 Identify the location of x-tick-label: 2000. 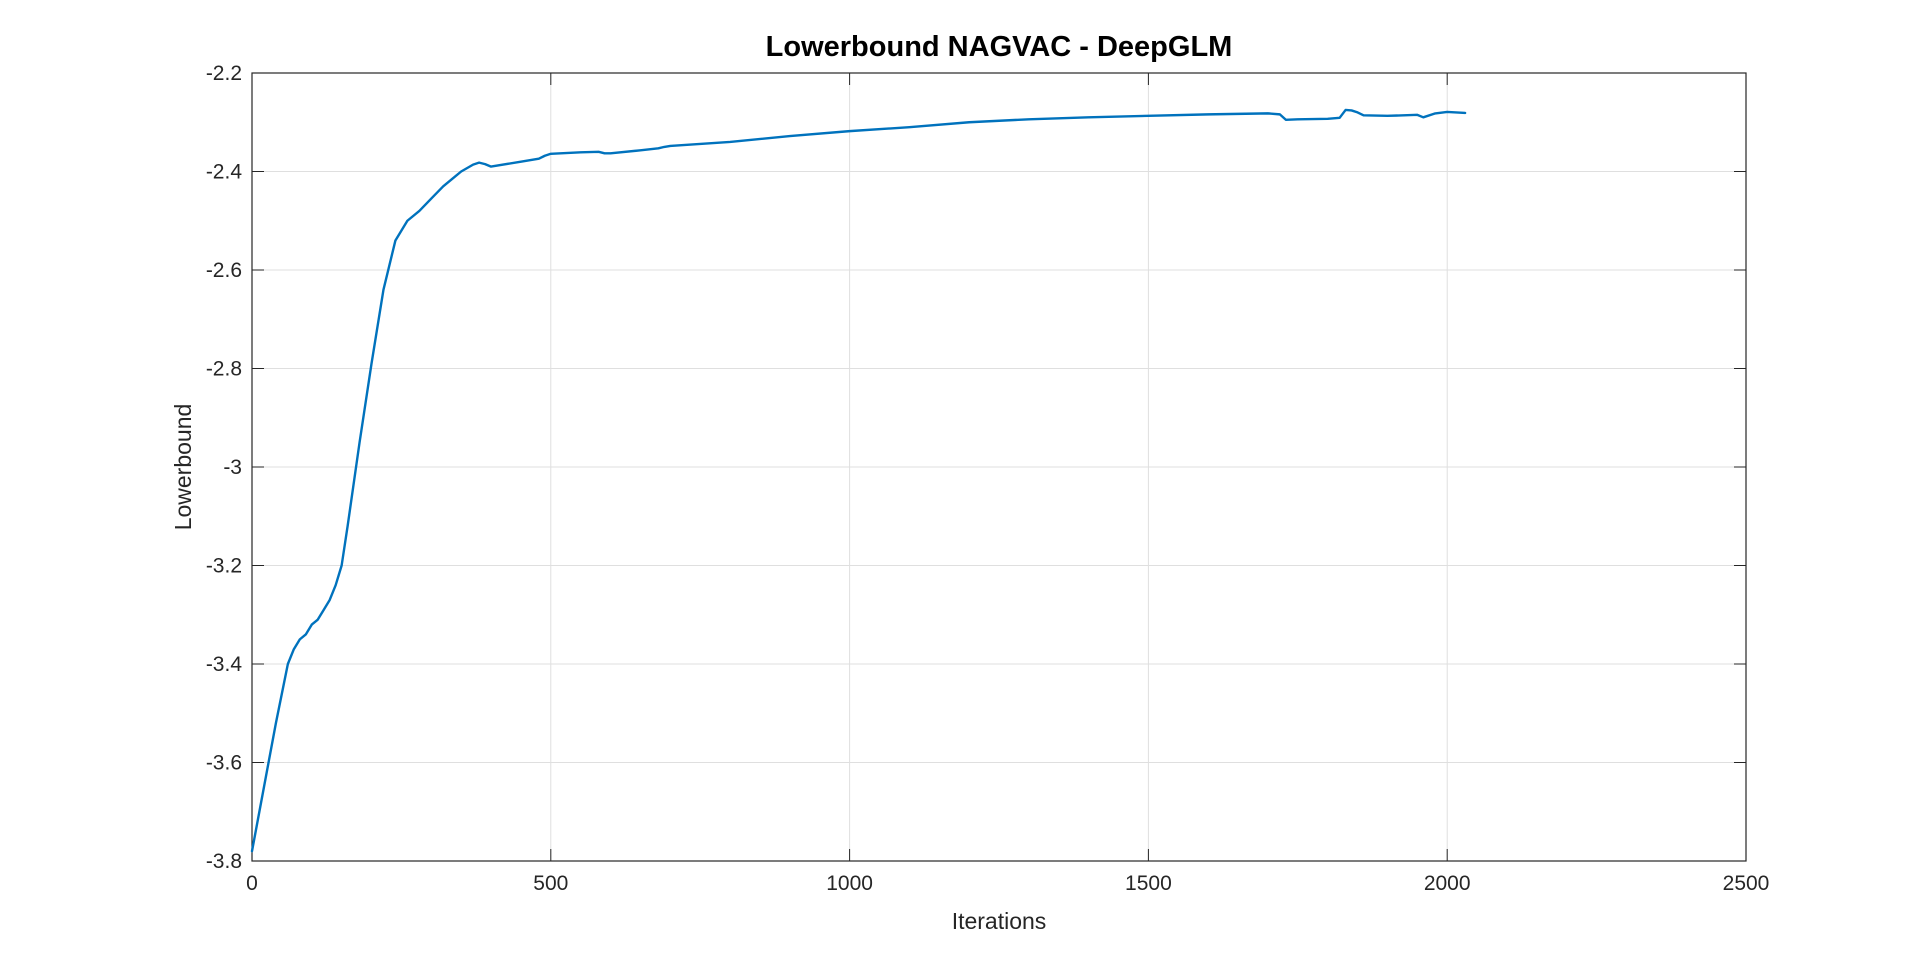
(1447, 883).